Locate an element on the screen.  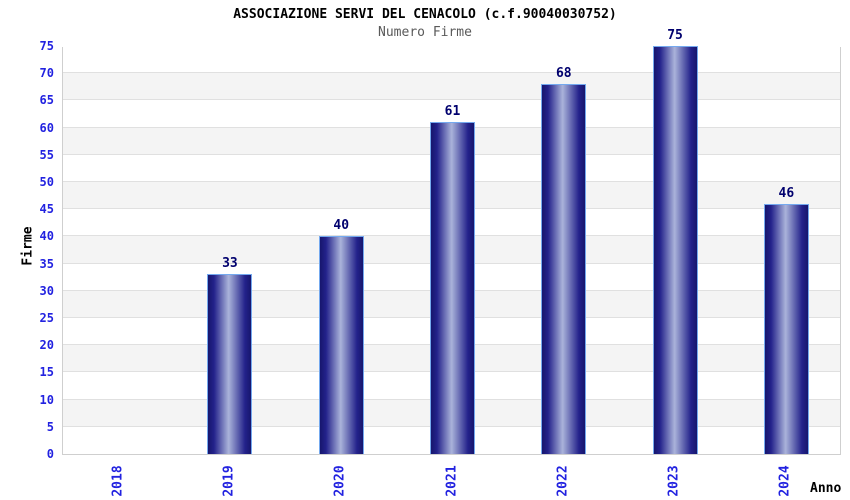
y-tick-label: 40 is located at coordinates (46, 236).